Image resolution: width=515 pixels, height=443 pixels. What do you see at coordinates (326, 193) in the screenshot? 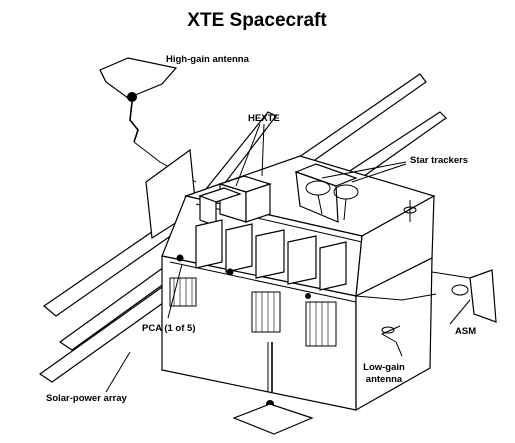
I see `star-trackers` at bounding box center [326, 193].